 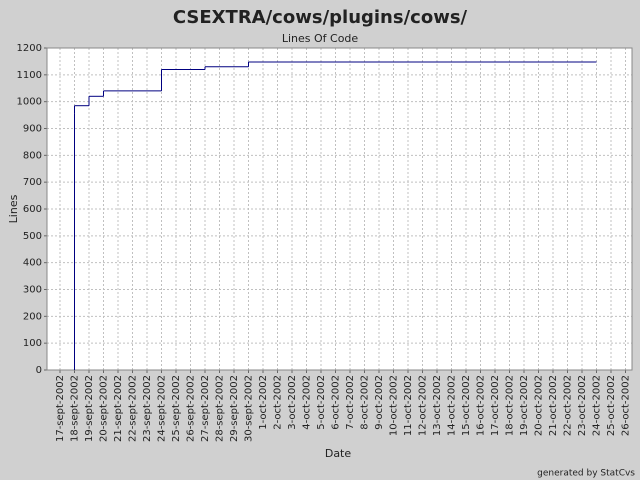 What do you see at coordinates (408, 405) in the screenshot?
I see `x-tick-label: 11-oct-2002` at bounding box center [408, 405].